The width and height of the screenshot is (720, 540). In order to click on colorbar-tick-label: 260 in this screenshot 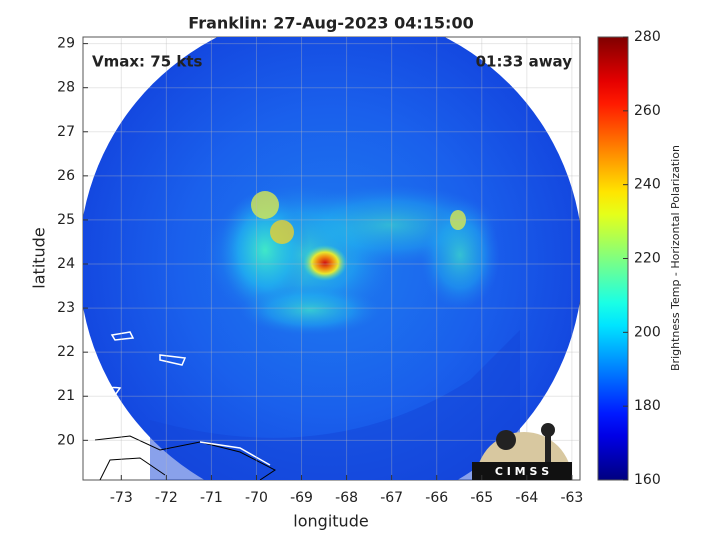, I will do `click(647, 111)`.